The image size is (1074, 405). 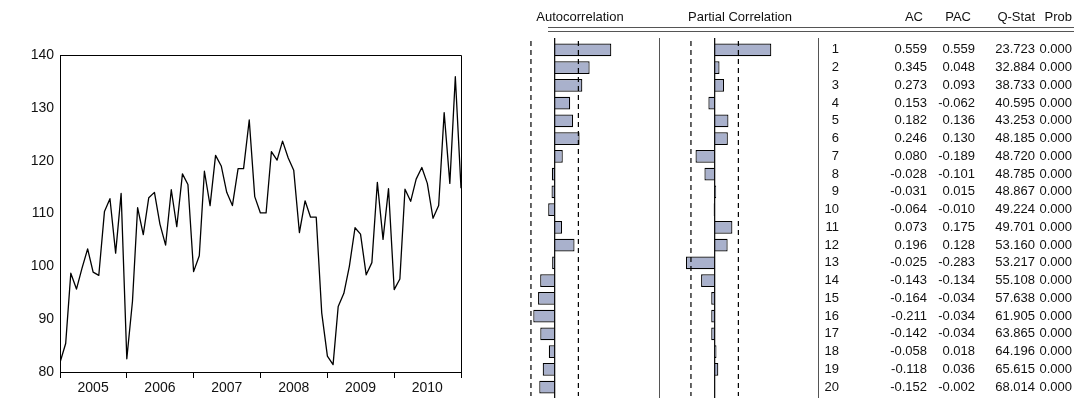 What do you see at coordinates (427, 387) in the screenshot?
I see `x-tick-label: 2010` at bounding box center [427, 387].